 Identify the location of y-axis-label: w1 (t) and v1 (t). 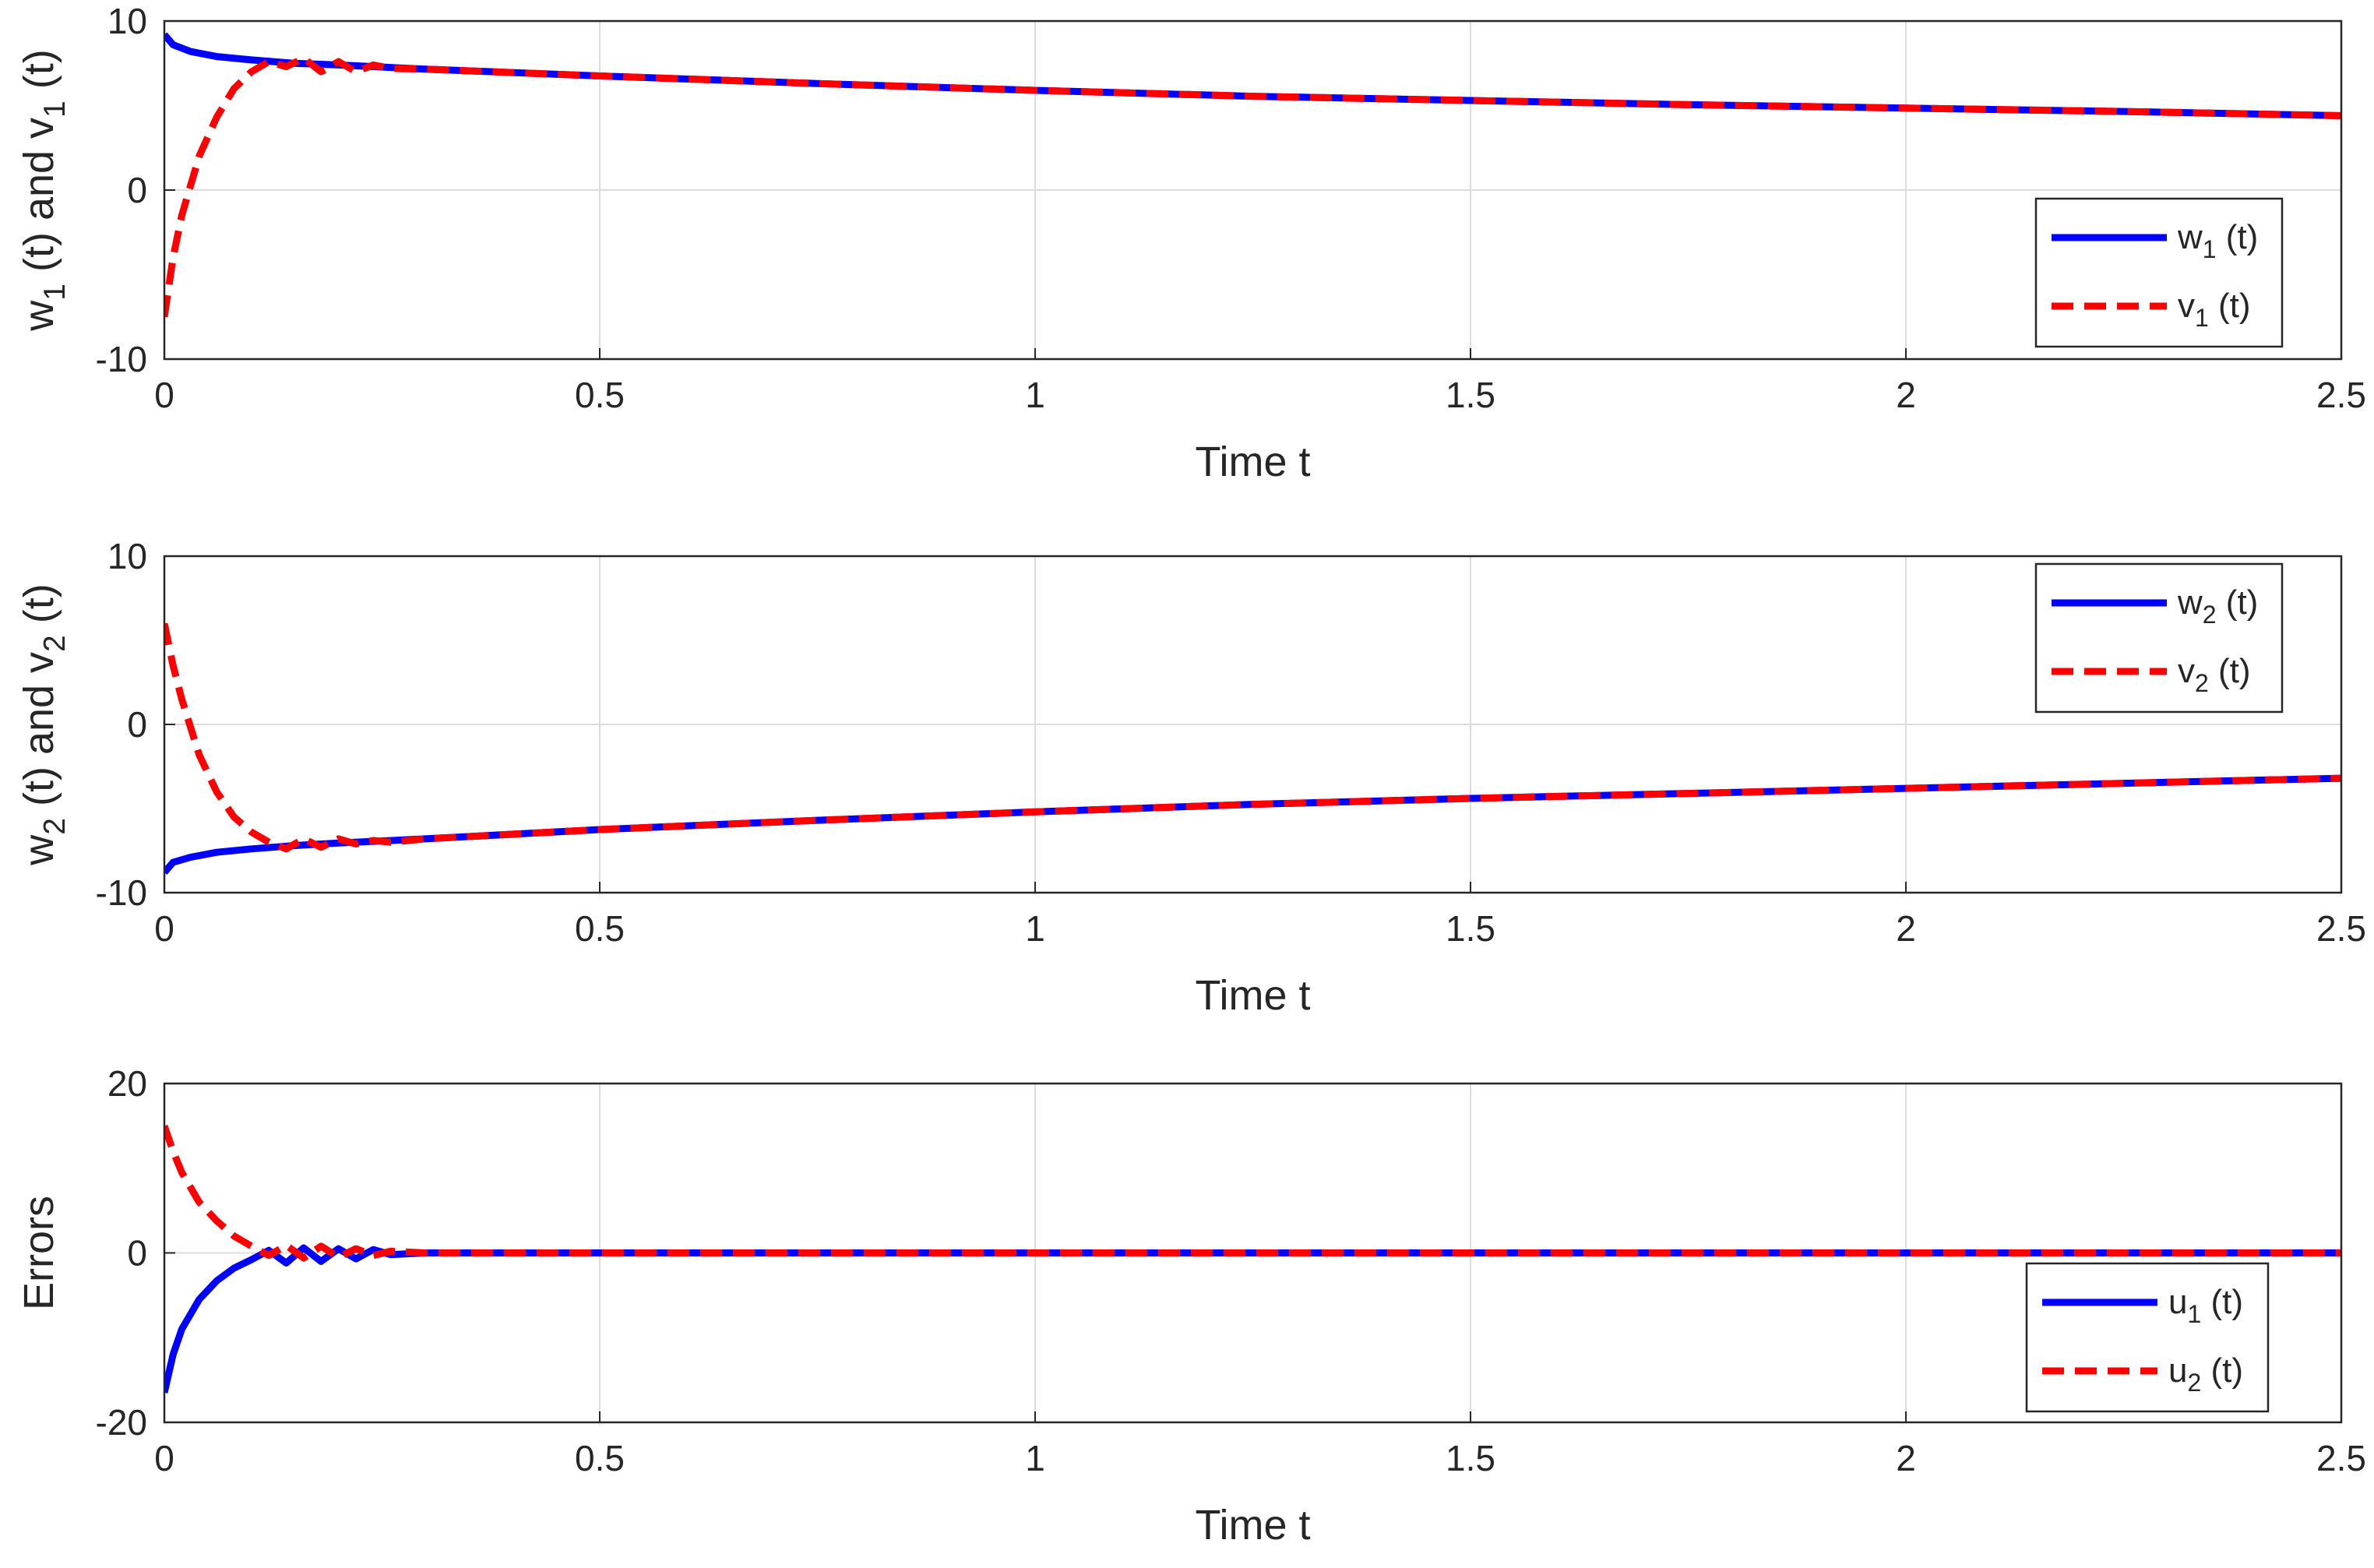
(44, 190).